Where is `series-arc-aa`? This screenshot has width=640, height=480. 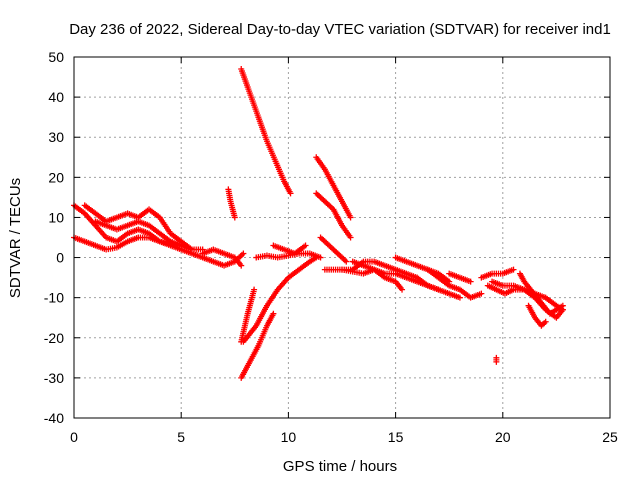
series-arc-aa is located at coordinates (537, 315).